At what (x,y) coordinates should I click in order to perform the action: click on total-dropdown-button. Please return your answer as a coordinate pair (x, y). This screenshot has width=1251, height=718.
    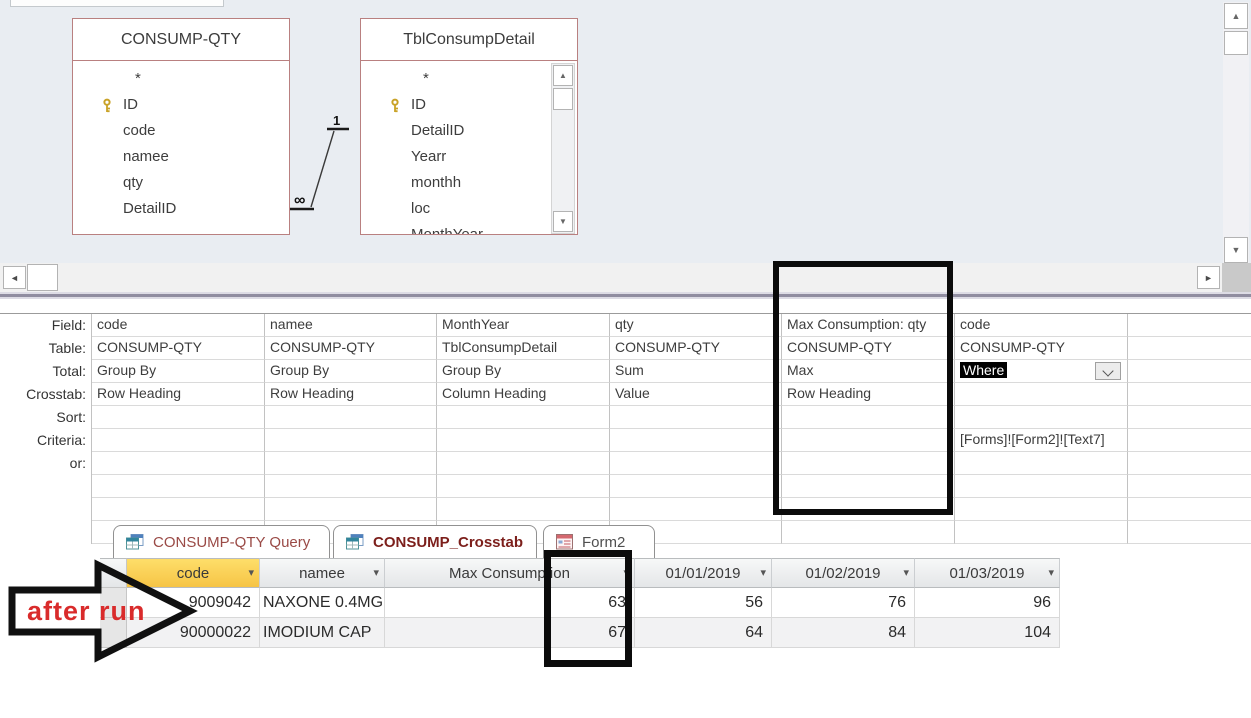
    Looking at the image, I should click on (1108, 371).